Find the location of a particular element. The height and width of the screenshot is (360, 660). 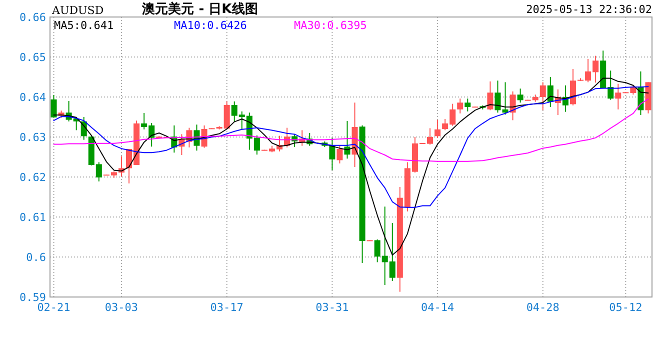

x-tick-label: 03-31 is located at coordinates (332, 307).